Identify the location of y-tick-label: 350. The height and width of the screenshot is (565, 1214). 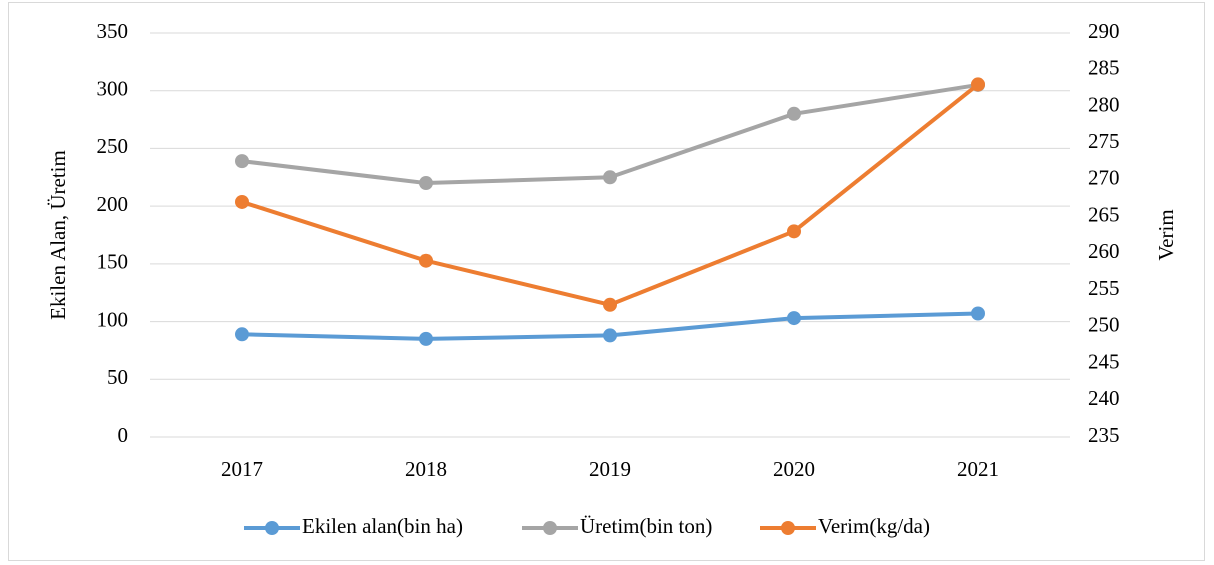
(113, 31).